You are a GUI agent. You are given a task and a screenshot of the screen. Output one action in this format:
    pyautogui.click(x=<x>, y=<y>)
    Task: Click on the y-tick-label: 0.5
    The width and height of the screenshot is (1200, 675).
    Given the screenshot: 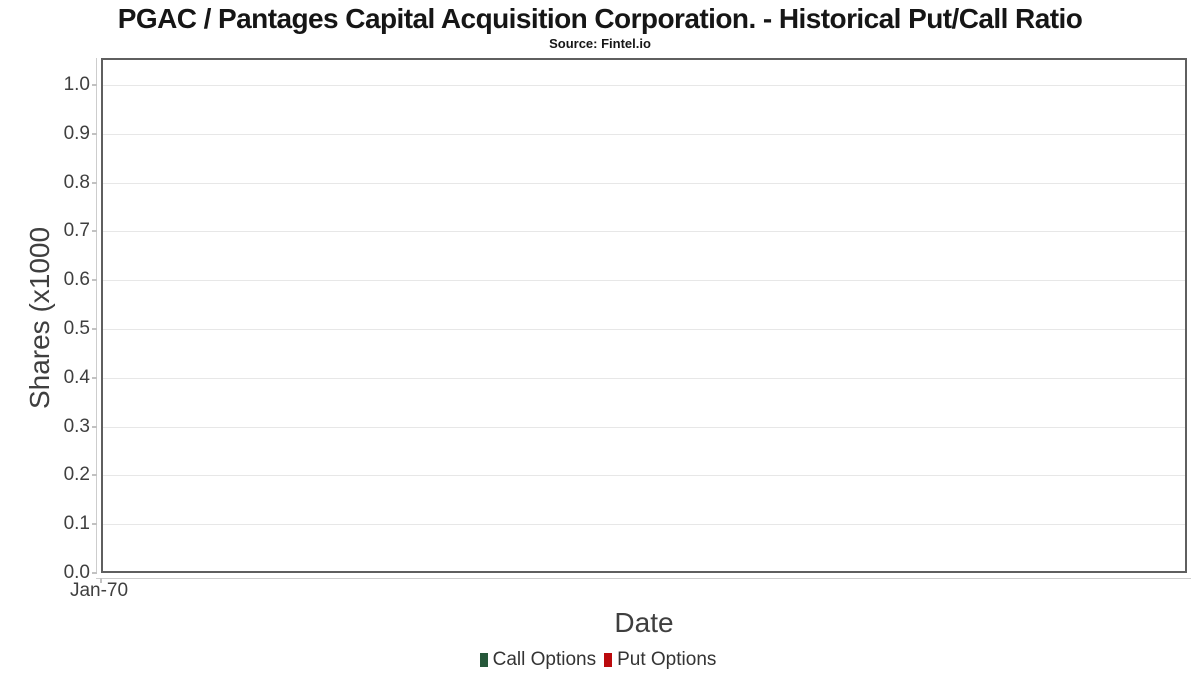 What is the action you would take?
    pyautogui.click(x=76, y=328)
    